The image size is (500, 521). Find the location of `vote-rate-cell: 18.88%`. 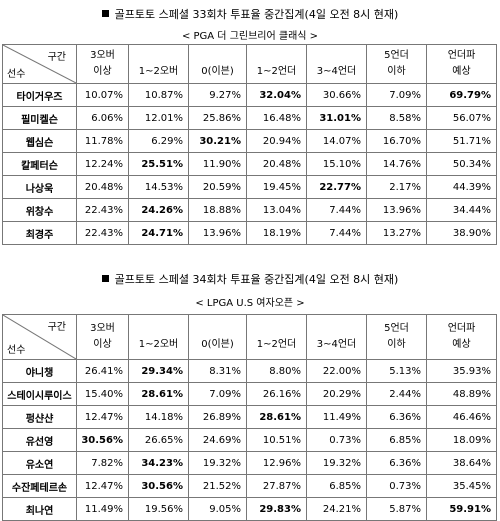

vote-rate-cell: 18.88% is located at coordinates (217, 210).